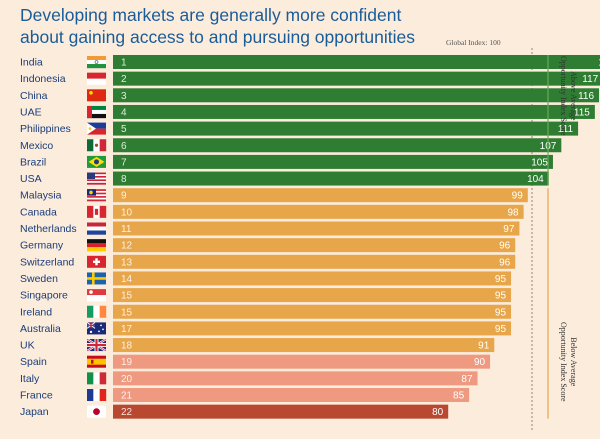 The image size is (600, 439). What do you see at coordinates (284, 178) in the screenshot?
I see `bar-row: USA 8 104` at bounding box center [284, 178].